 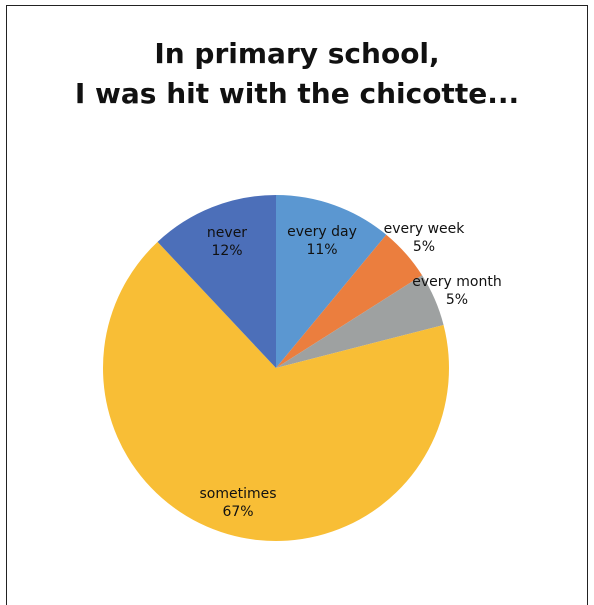 What do you see at coordinates (322, 232) in the screenshot?
I see `slice-label-every-day: every day` at bounding box center [322, 232].